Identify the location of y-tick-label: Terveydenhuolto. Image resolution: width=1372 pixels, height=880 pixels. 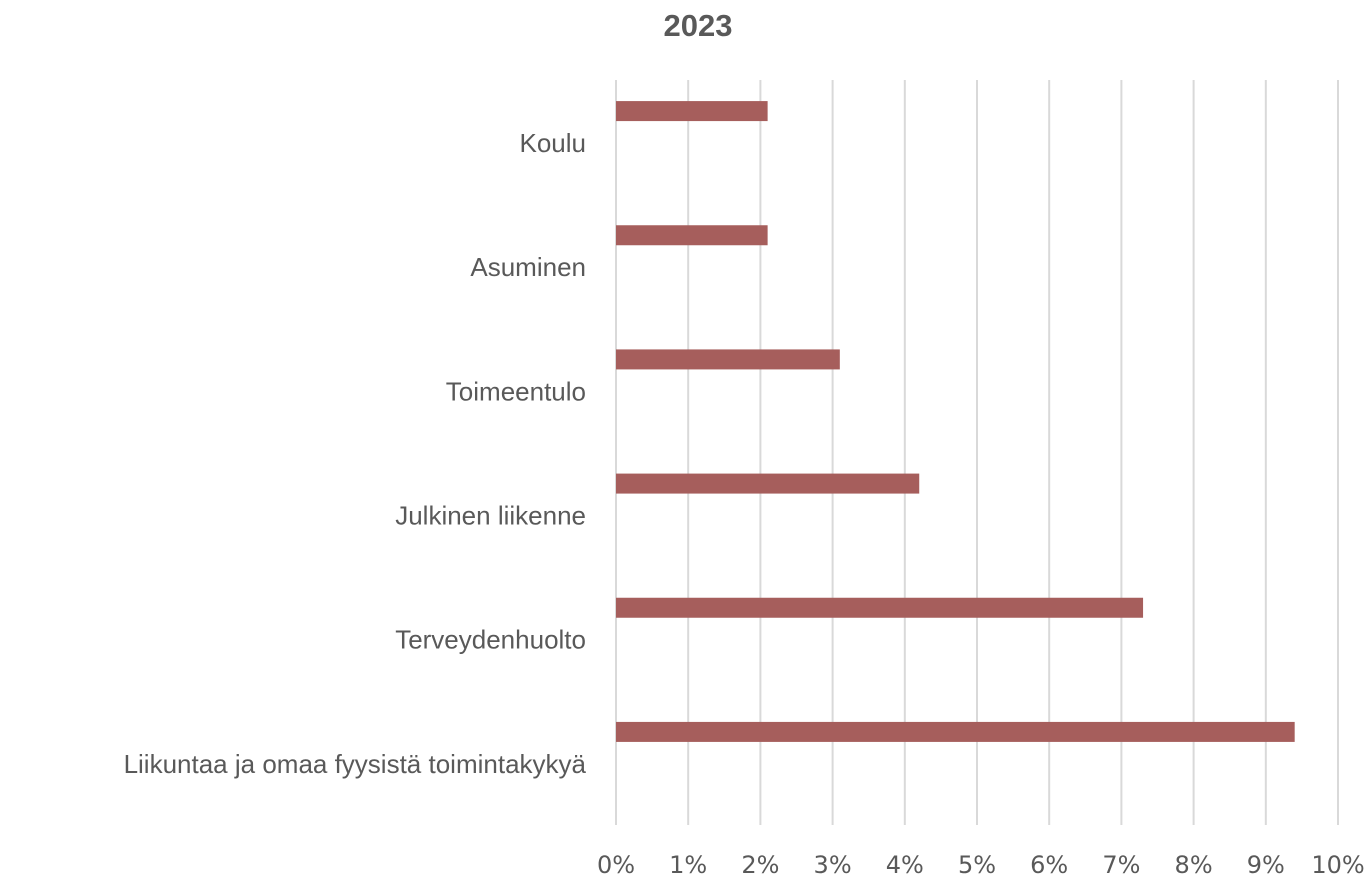
(490, 640).